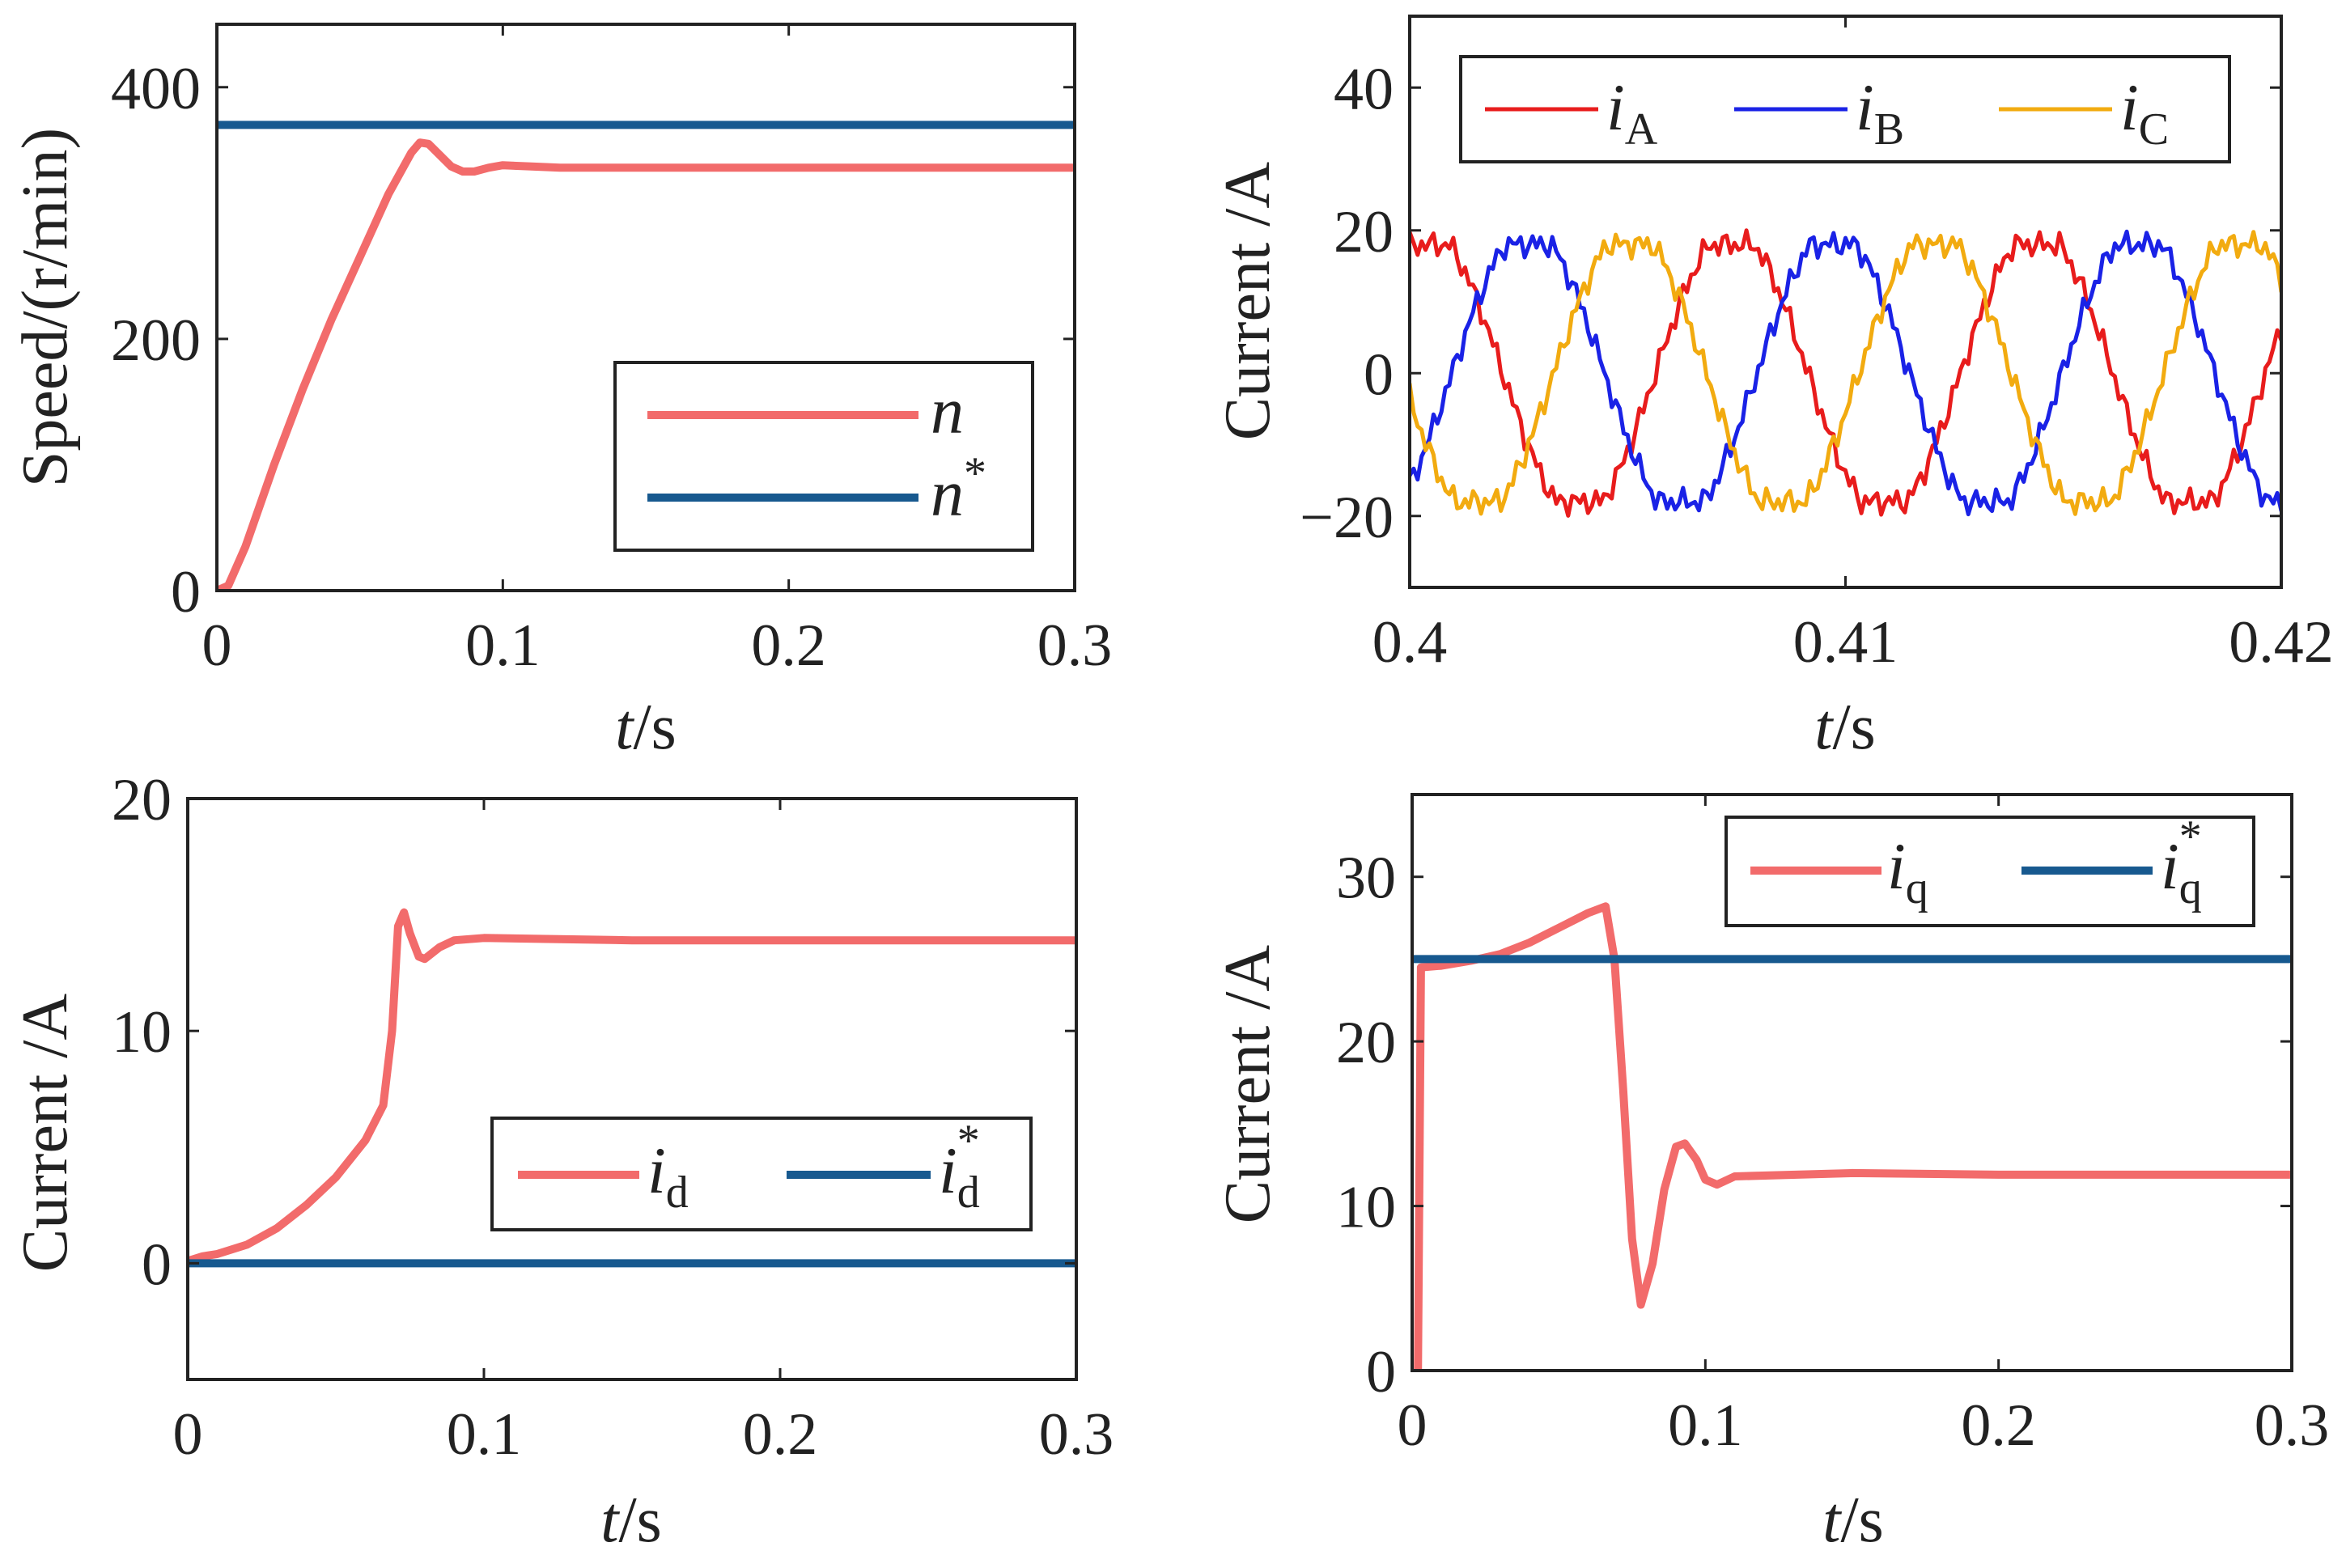 This screenshot has width=2346, height=1568. Describe the element at coordinates (1347, 518) in the screenshot. I see `y-tick-label: −20` at that location.